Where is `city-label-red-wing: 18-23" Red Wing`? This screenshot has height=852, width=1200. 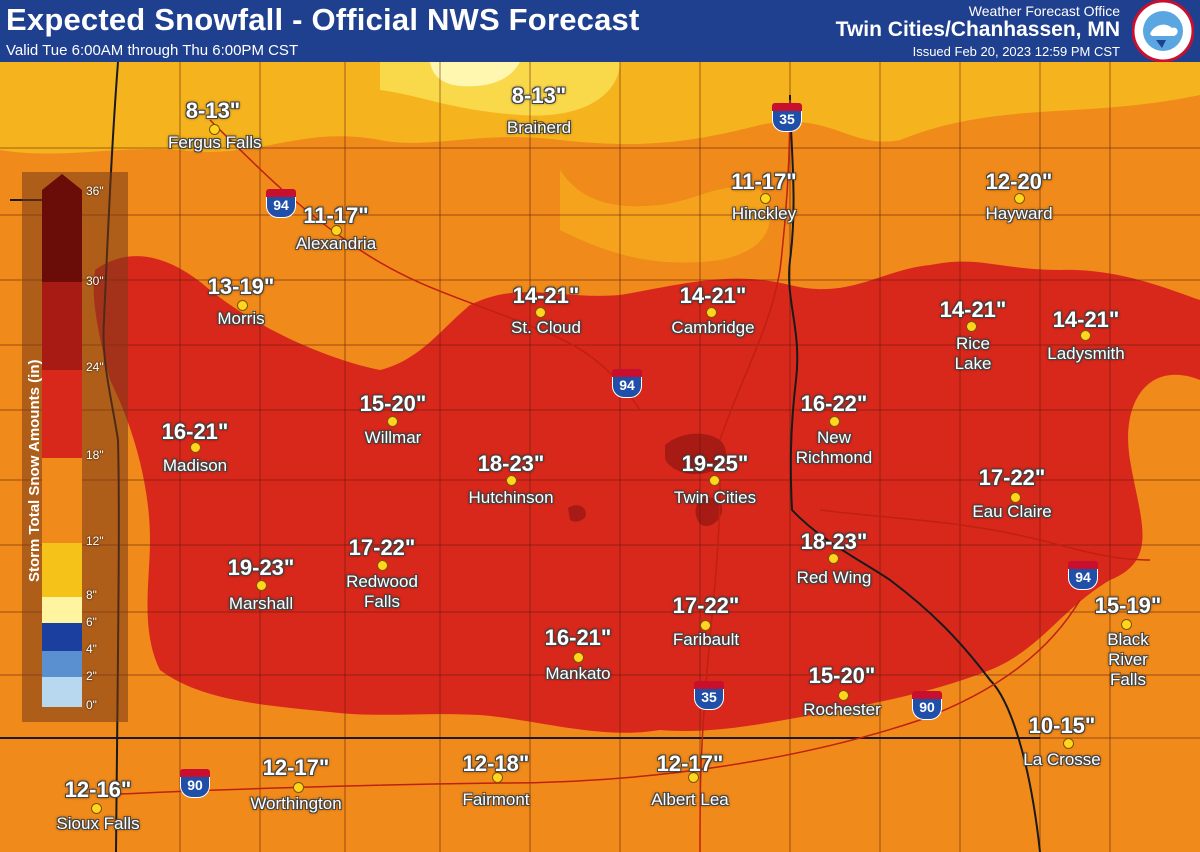
city-label-red-wing: 18-23" Red Wing is located at coordinates (834, 559).